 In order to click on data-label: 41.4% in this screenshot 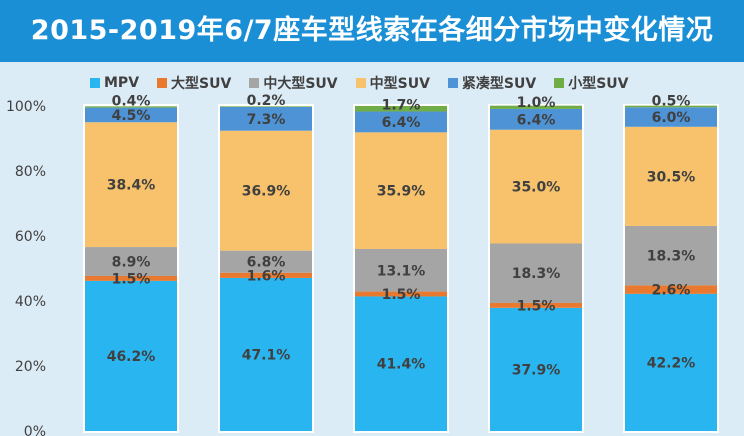, I will do `click(401, 365)`.